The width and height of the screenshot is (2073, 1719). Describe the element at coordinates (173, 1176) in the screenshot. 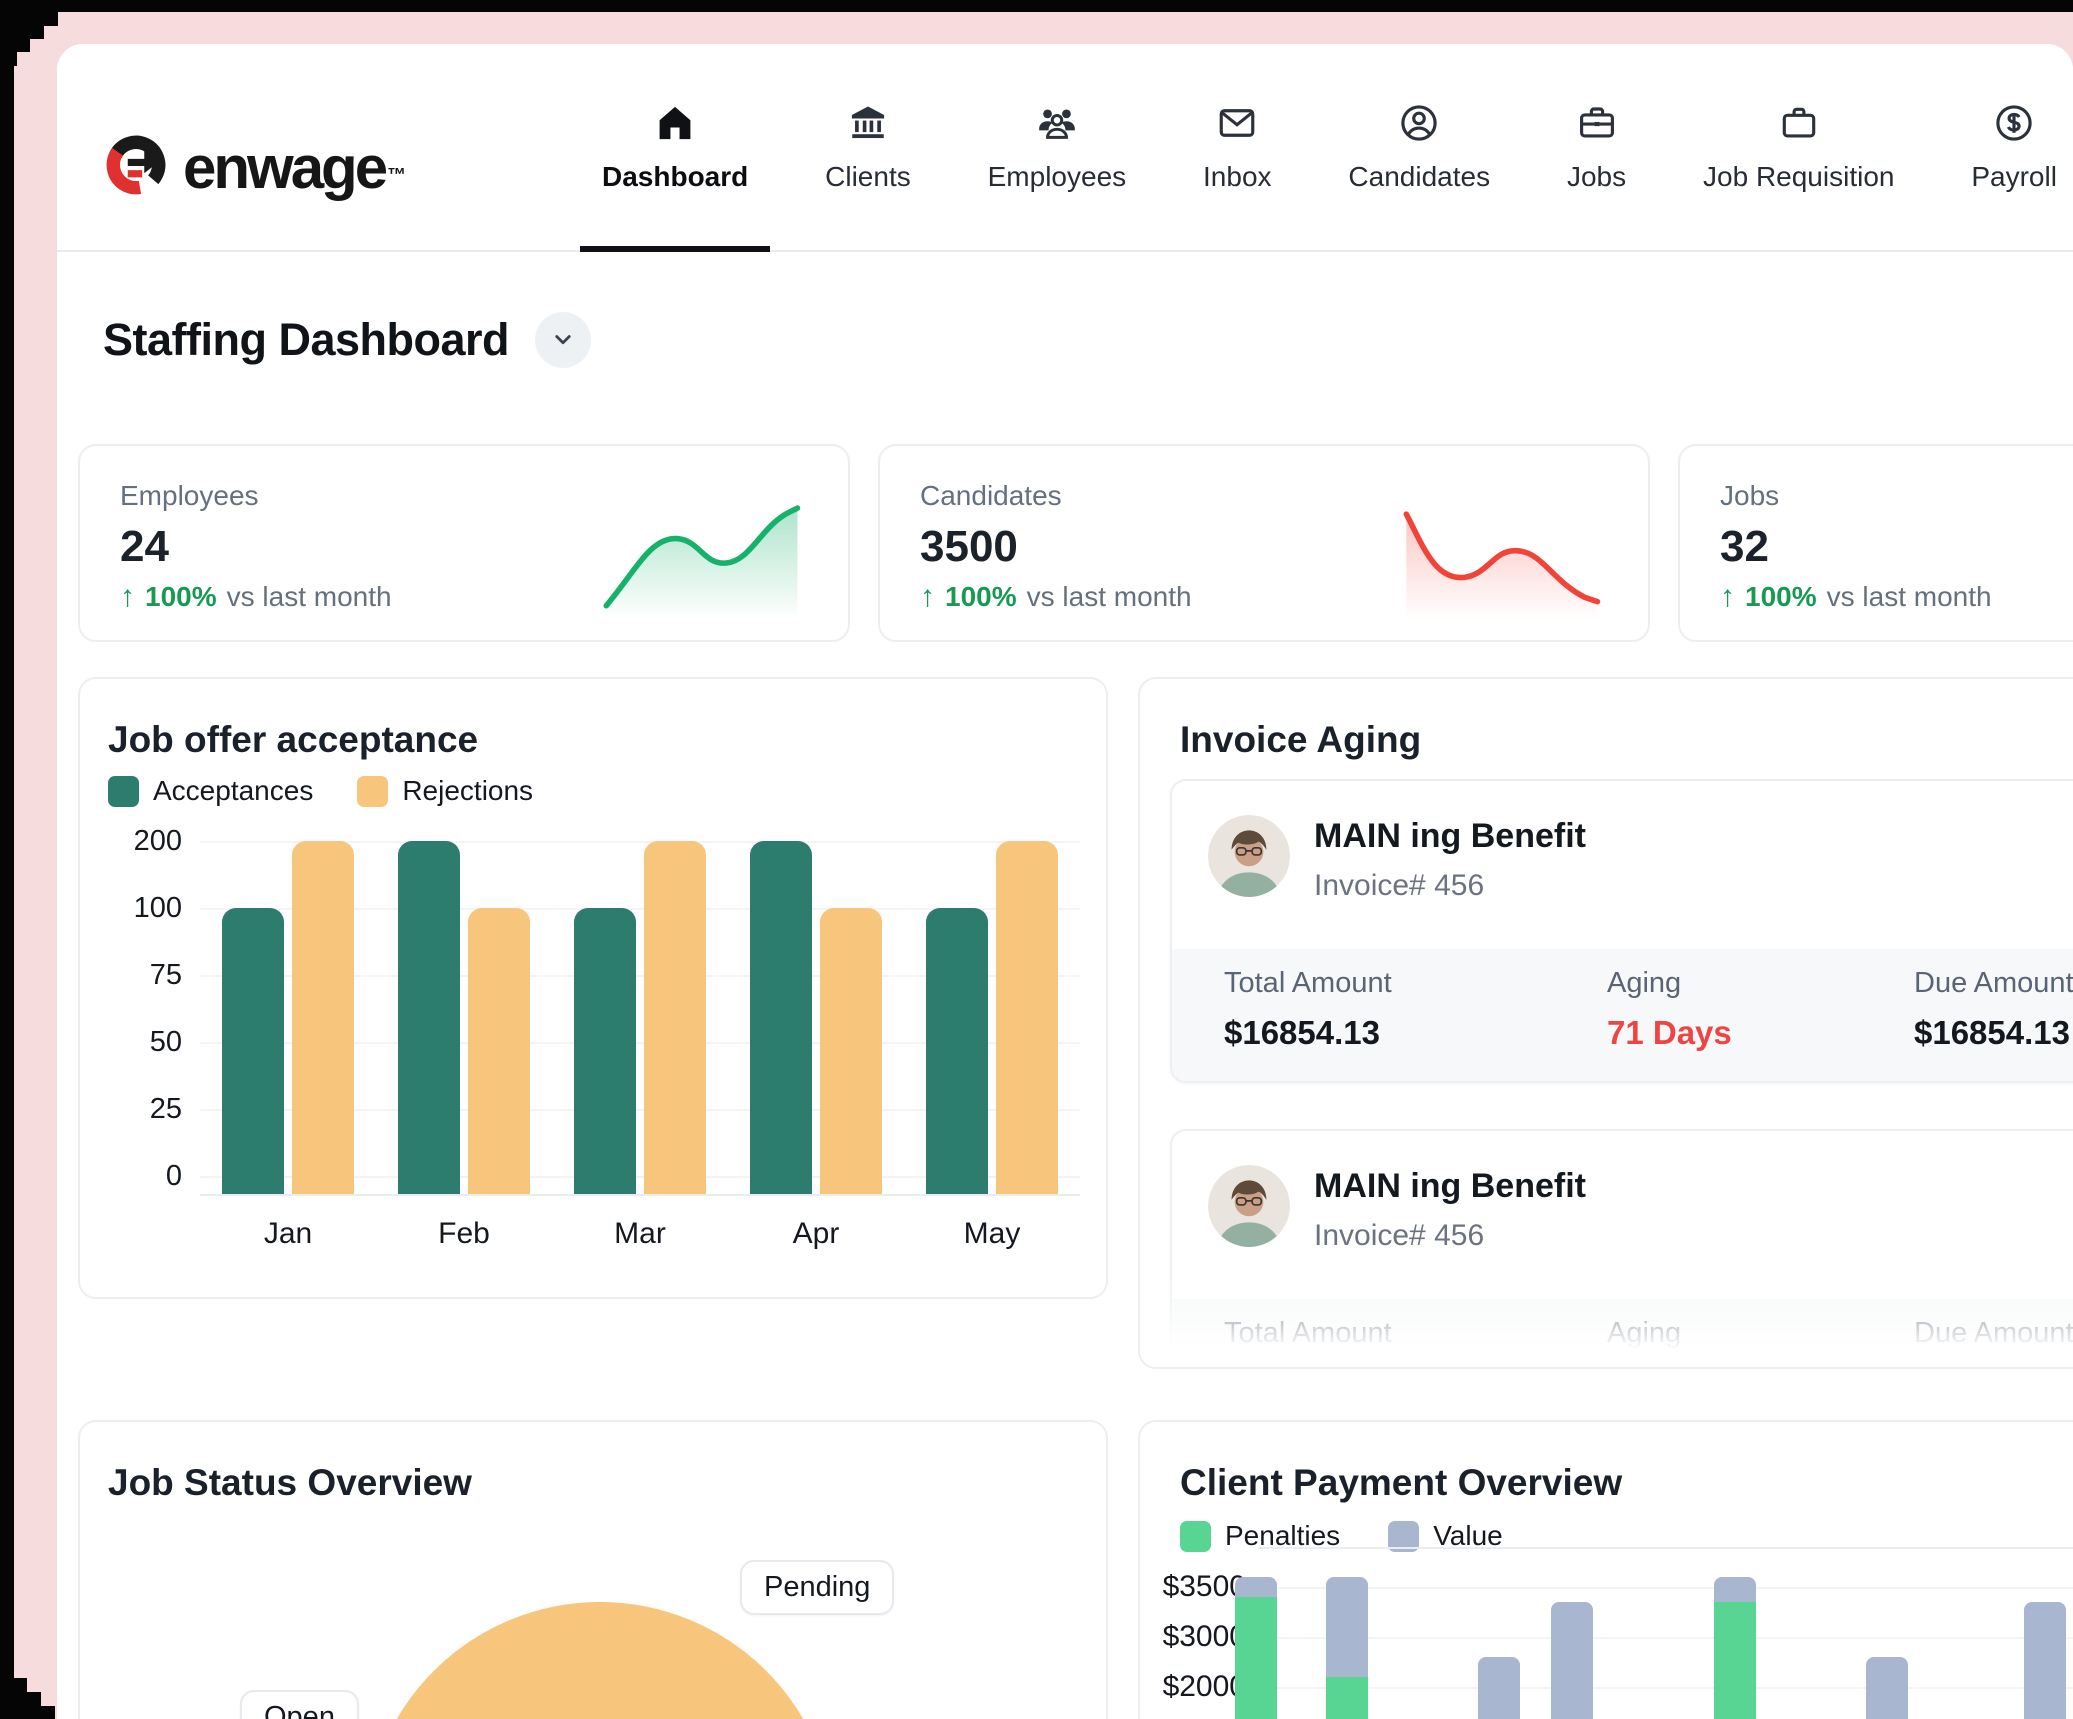

I see `y-tick-label: 0` at that location.